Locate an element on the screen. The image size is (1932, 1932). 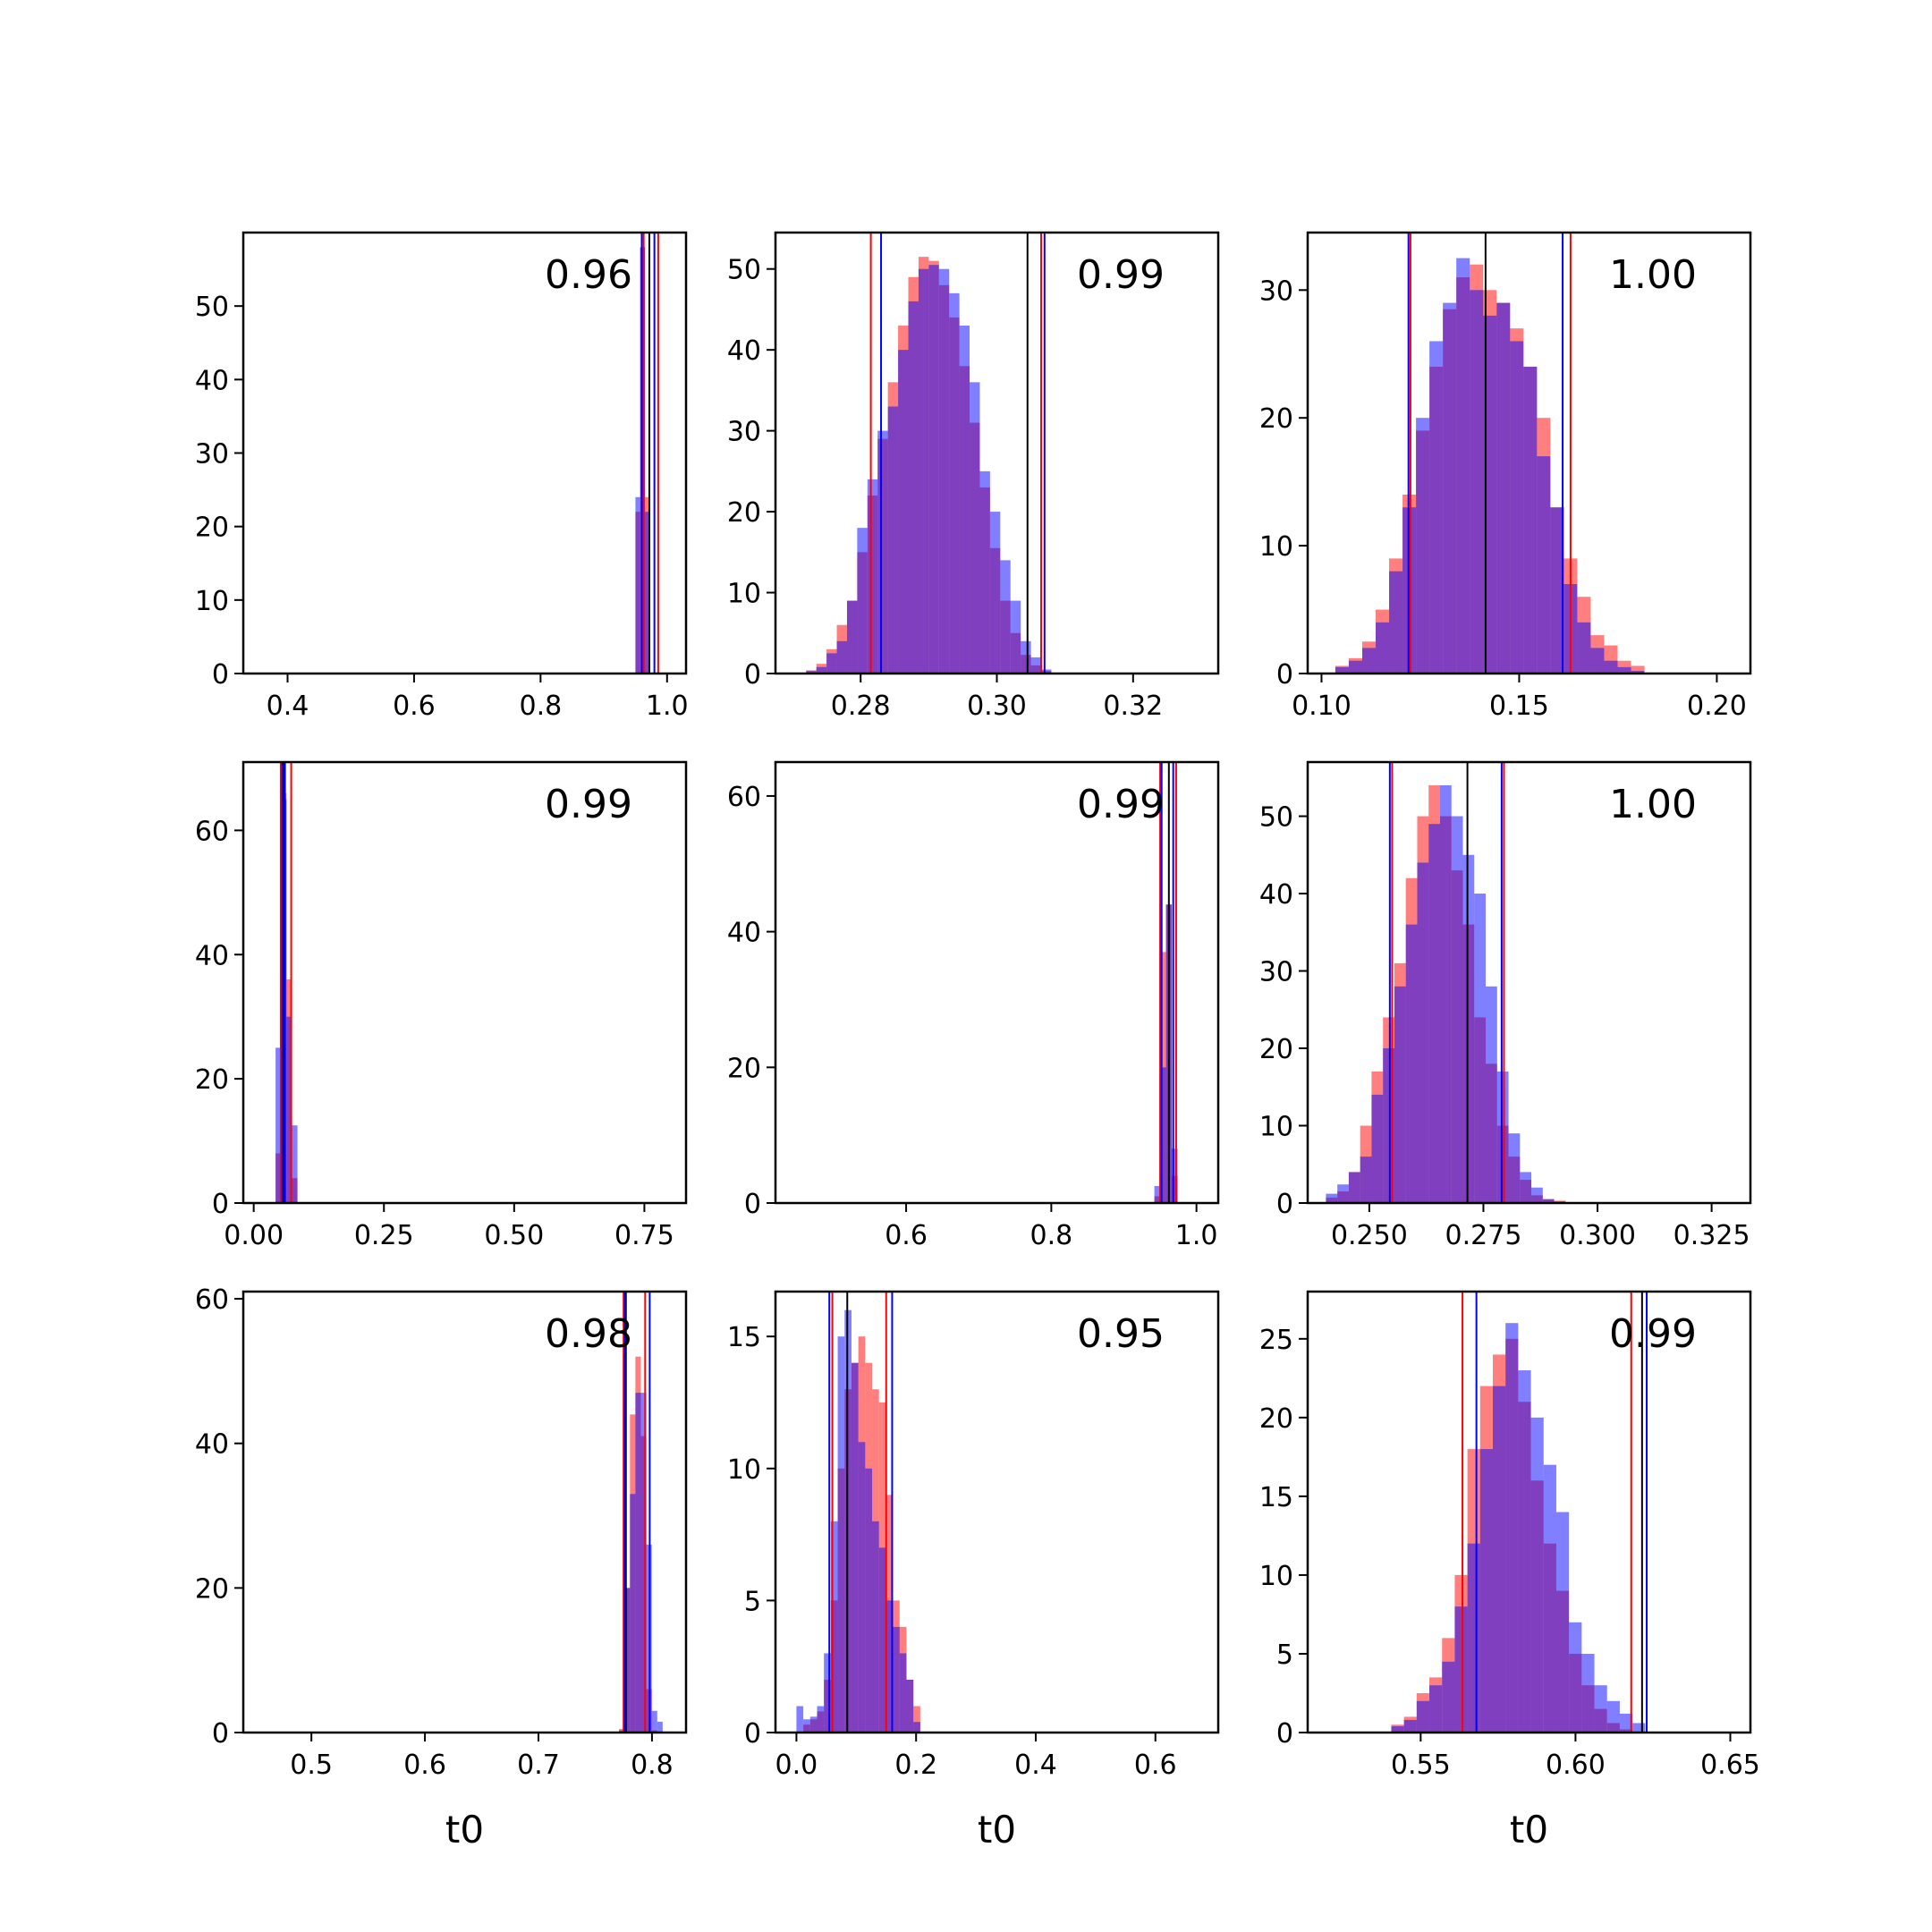
x-tick-label: 0.55 is located at coordinates (1421, 1765).